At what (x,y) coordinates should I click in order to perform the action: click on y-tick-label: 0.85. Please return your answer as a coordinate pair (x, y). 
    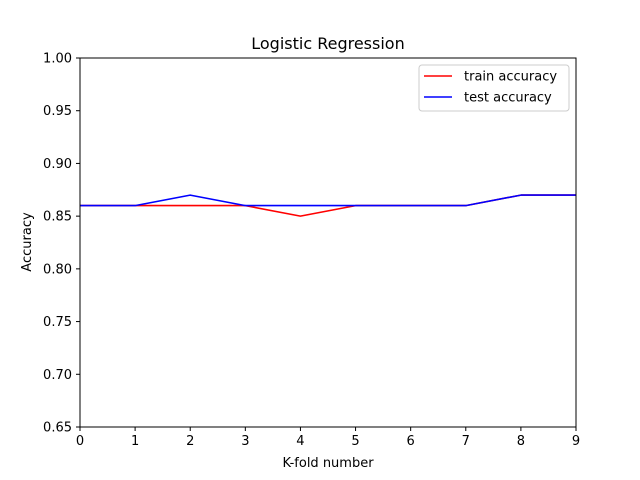
    Looking at the image, I should click on (57, 217).